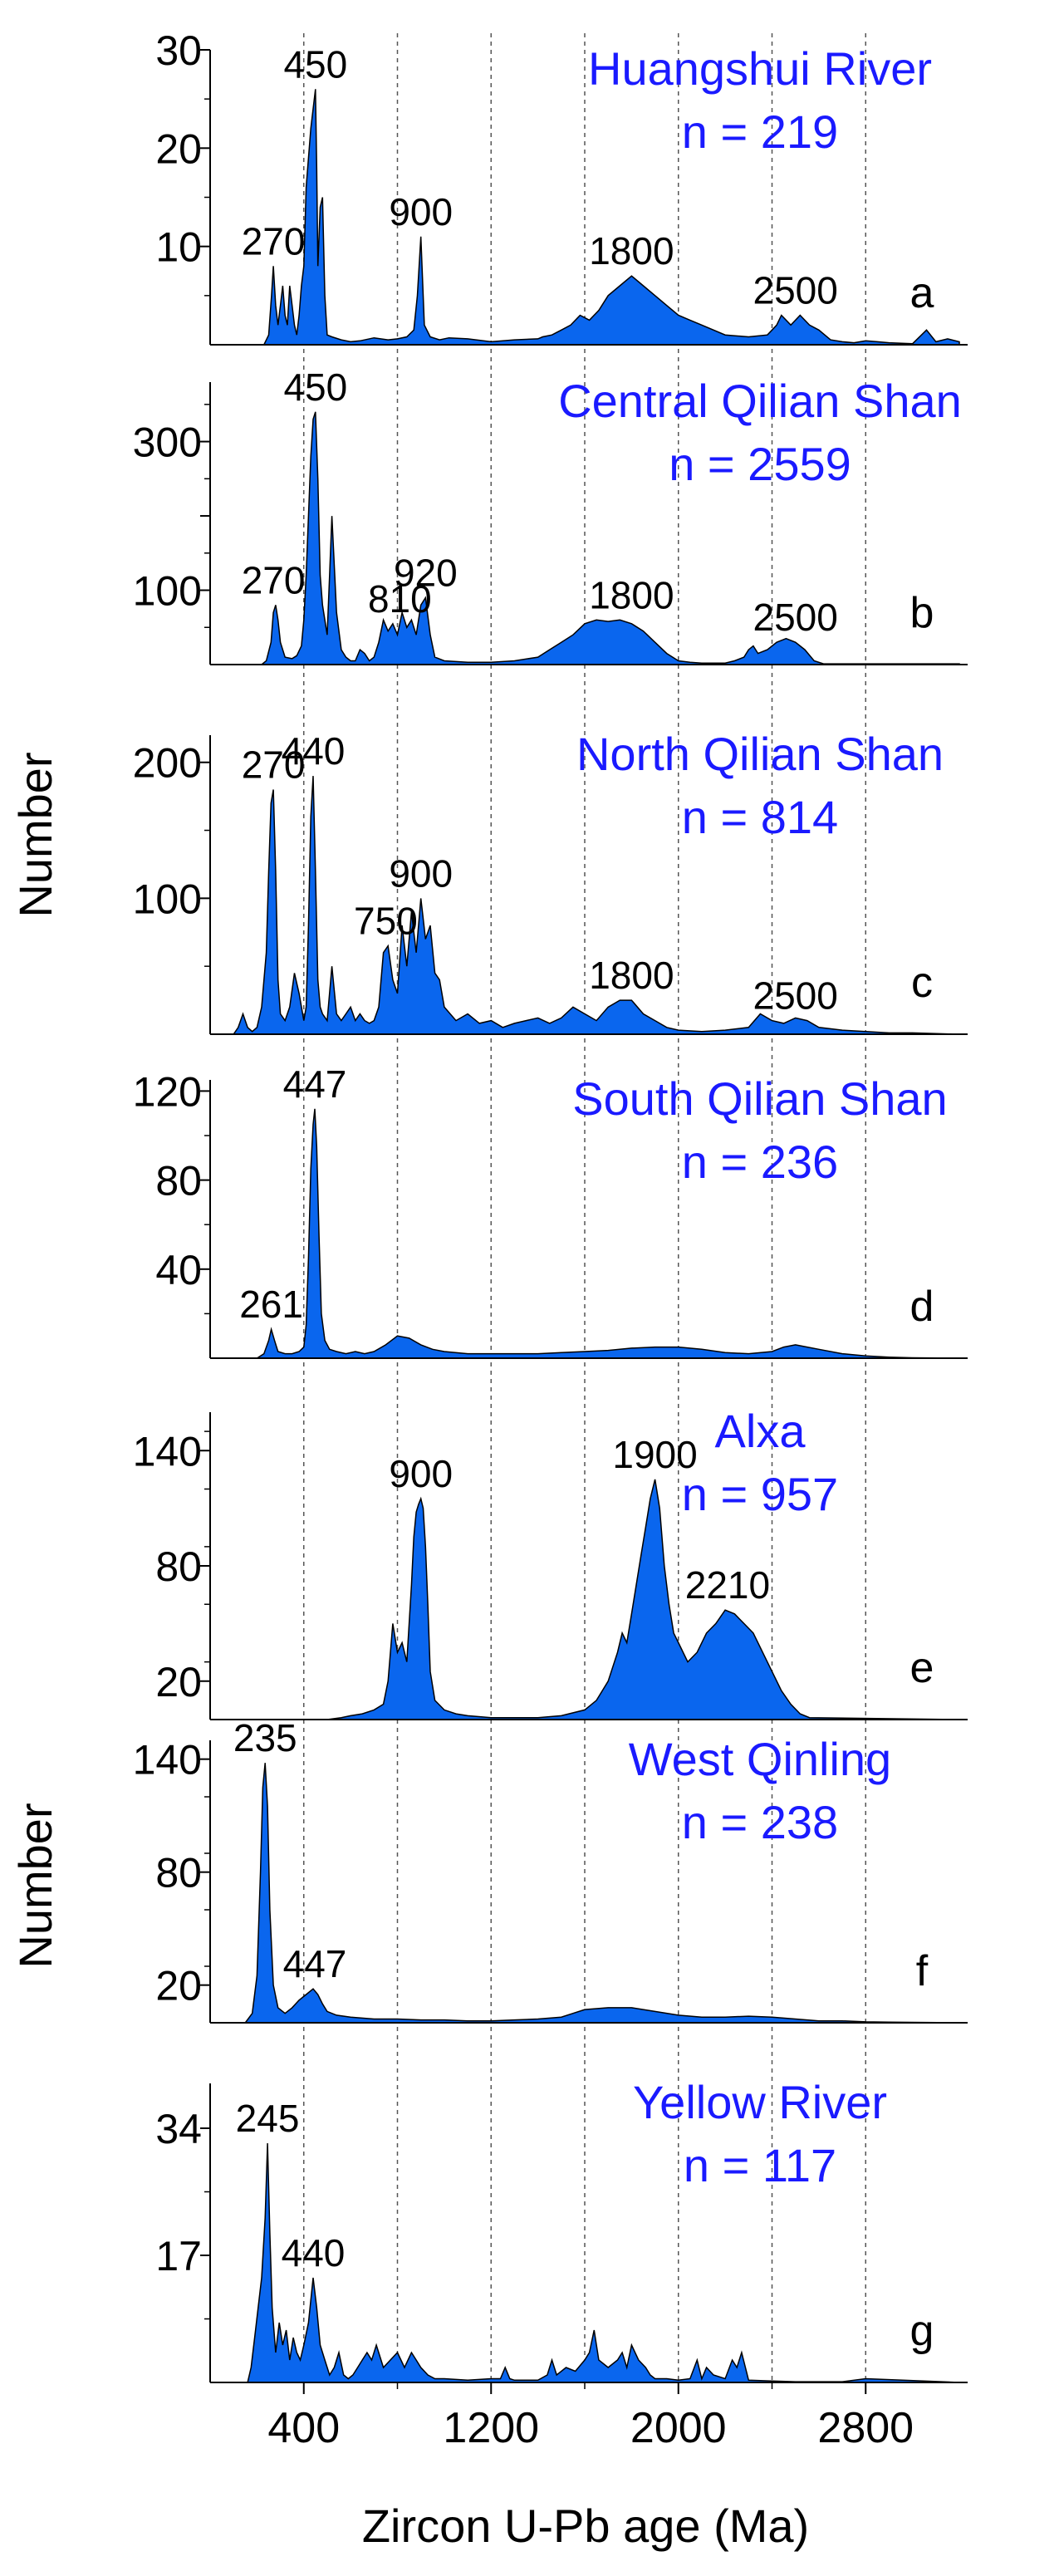 The image size is (1059, 2576). What do you see at coordinates (654, 1454) in the screenshot?
I see `peak-label: 1900` at bounding box center [654, 1454].